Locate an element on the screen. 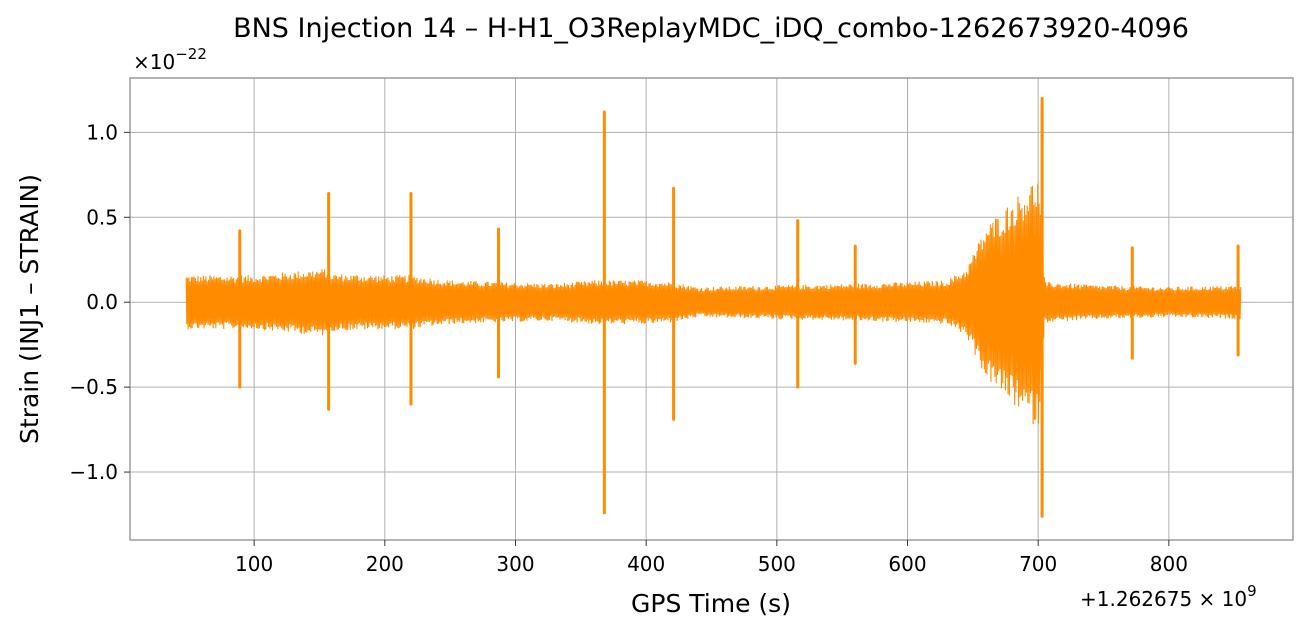 The width and height of the screenshot is (1307, 633). x-tick-label: 400 is located at coordinates (646, 564).